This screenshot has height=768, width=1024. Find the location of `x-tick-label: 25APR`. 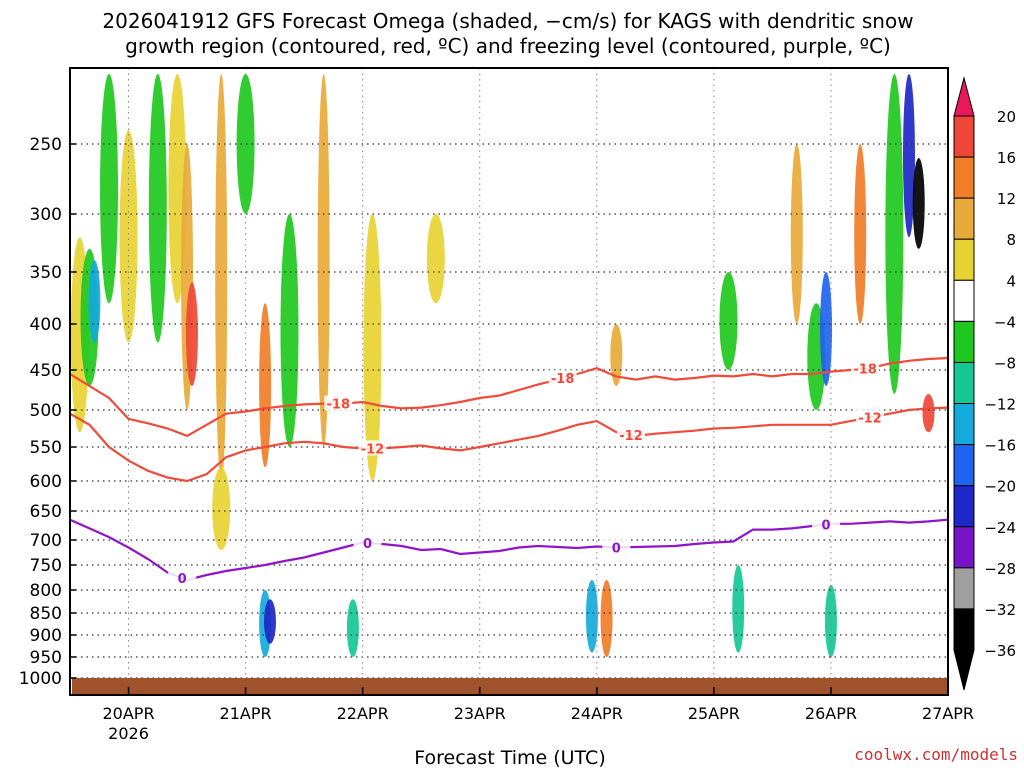

x-tick-label: 25APR is located at coordinates (714, 713).